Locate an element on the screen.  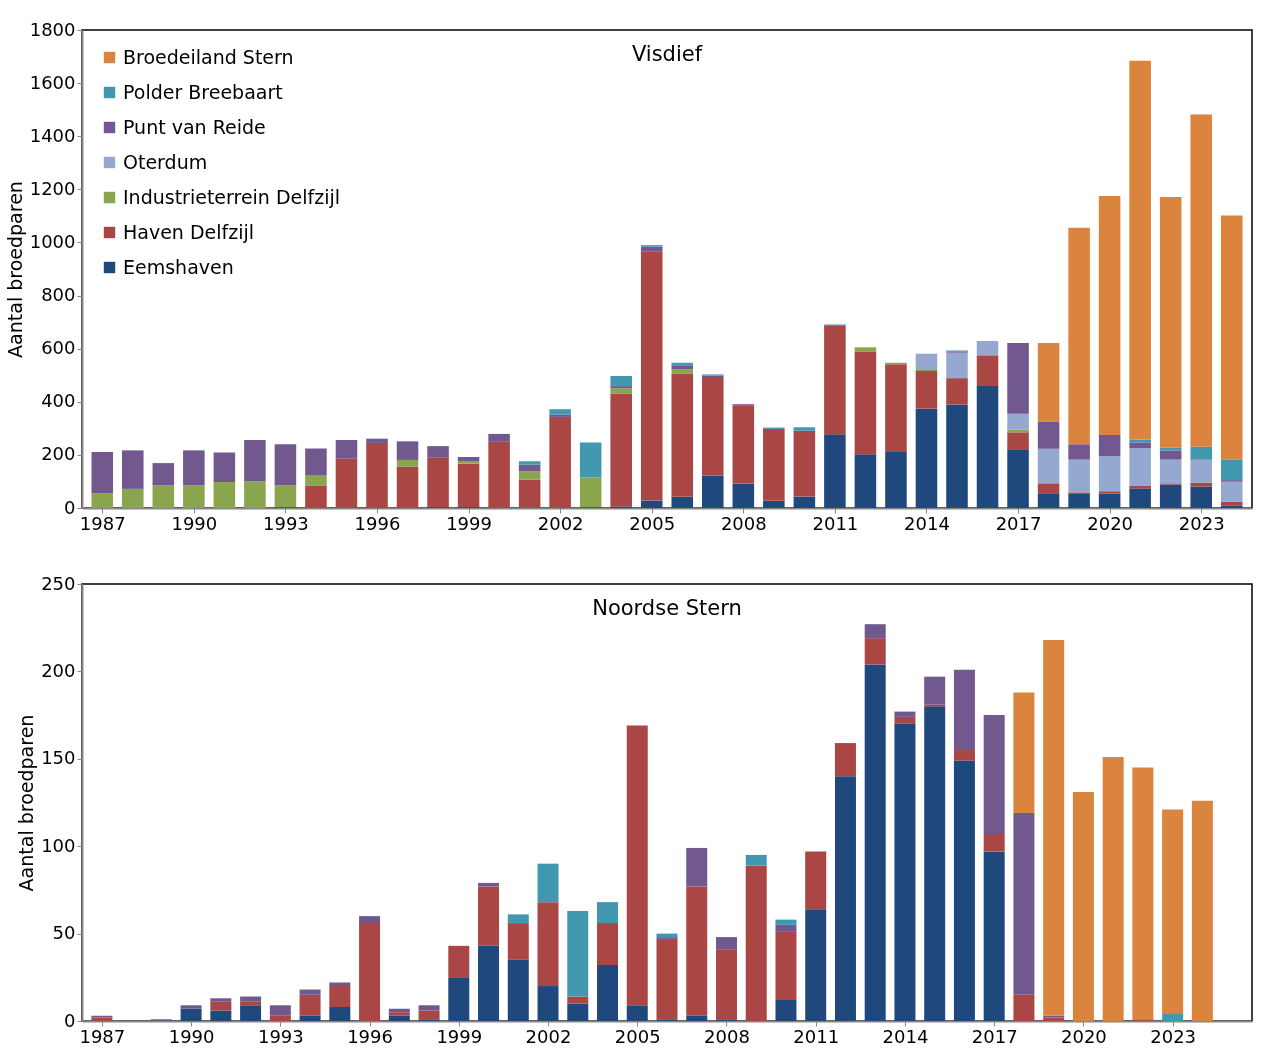
x-tick-label: 1999 is located at coordinates (459, 1036).